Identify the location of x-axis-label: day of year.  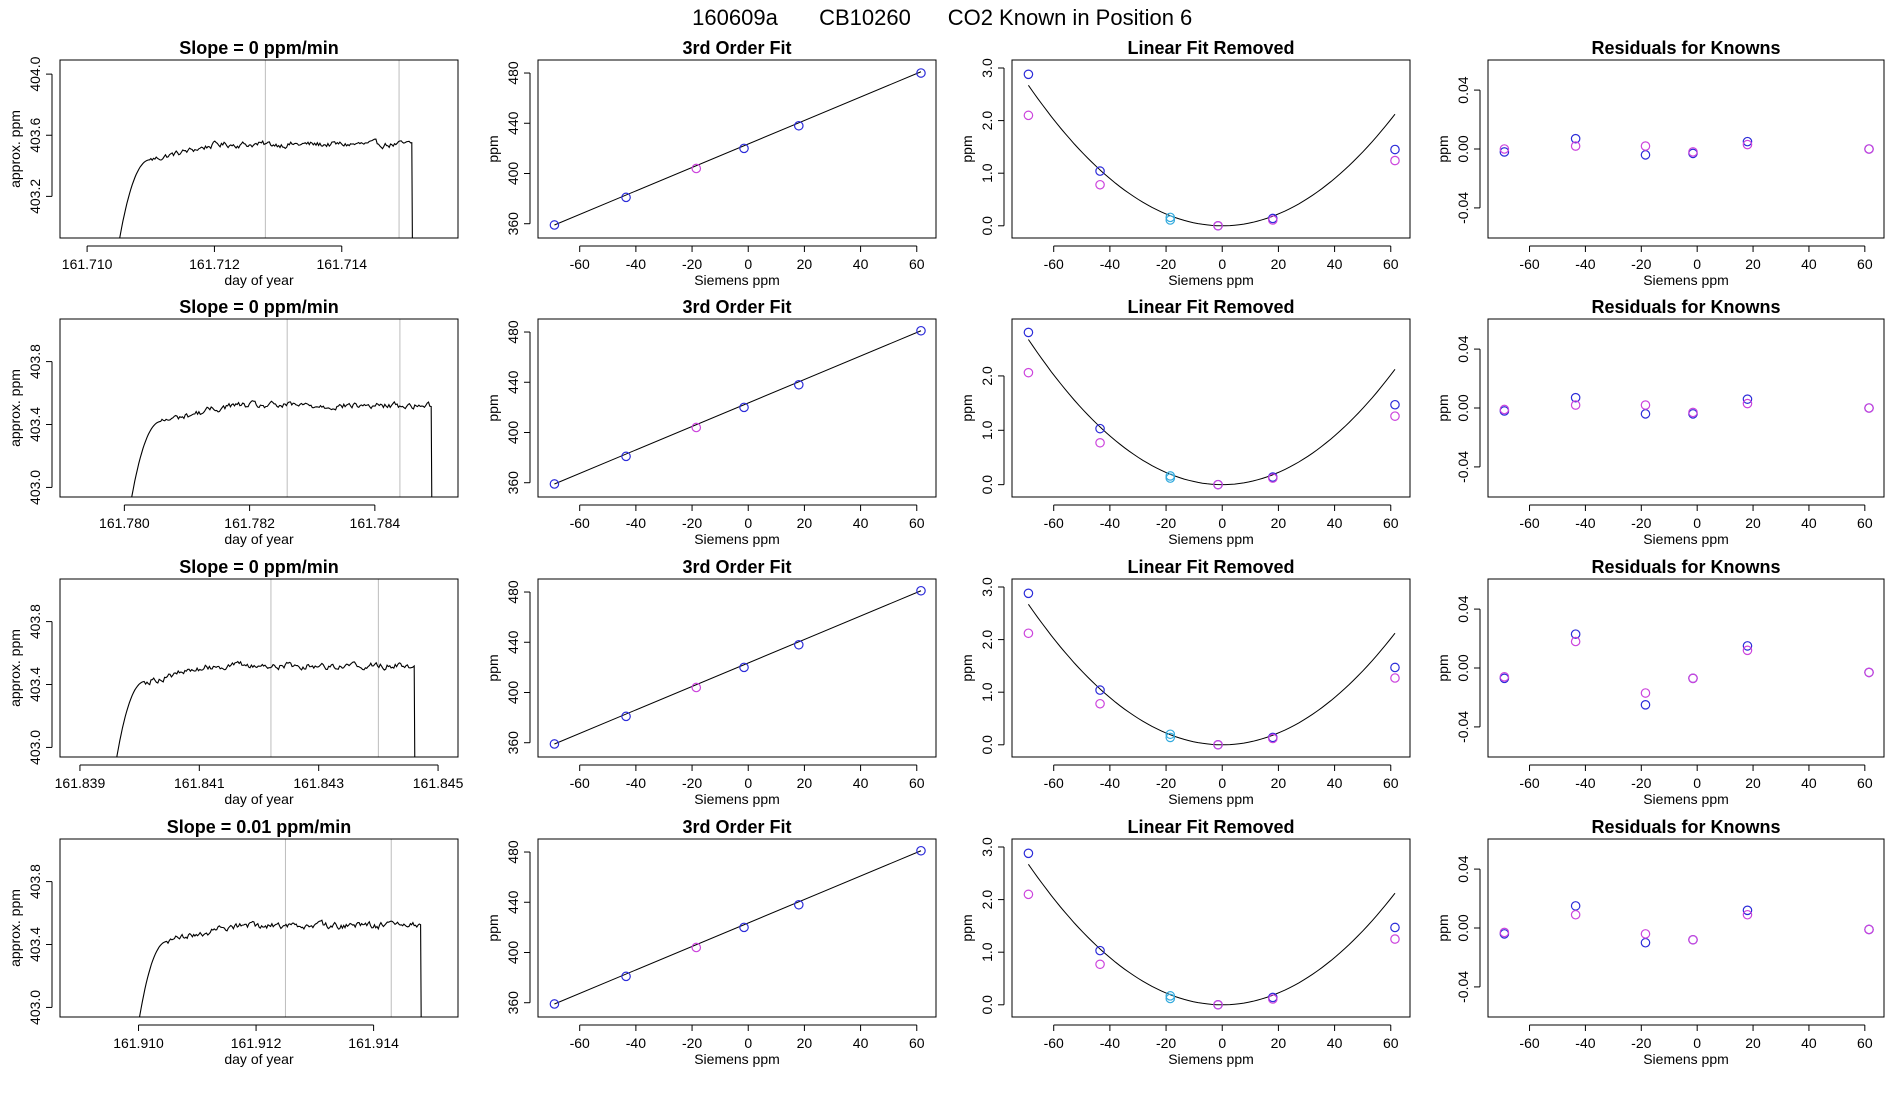
(259, 280).